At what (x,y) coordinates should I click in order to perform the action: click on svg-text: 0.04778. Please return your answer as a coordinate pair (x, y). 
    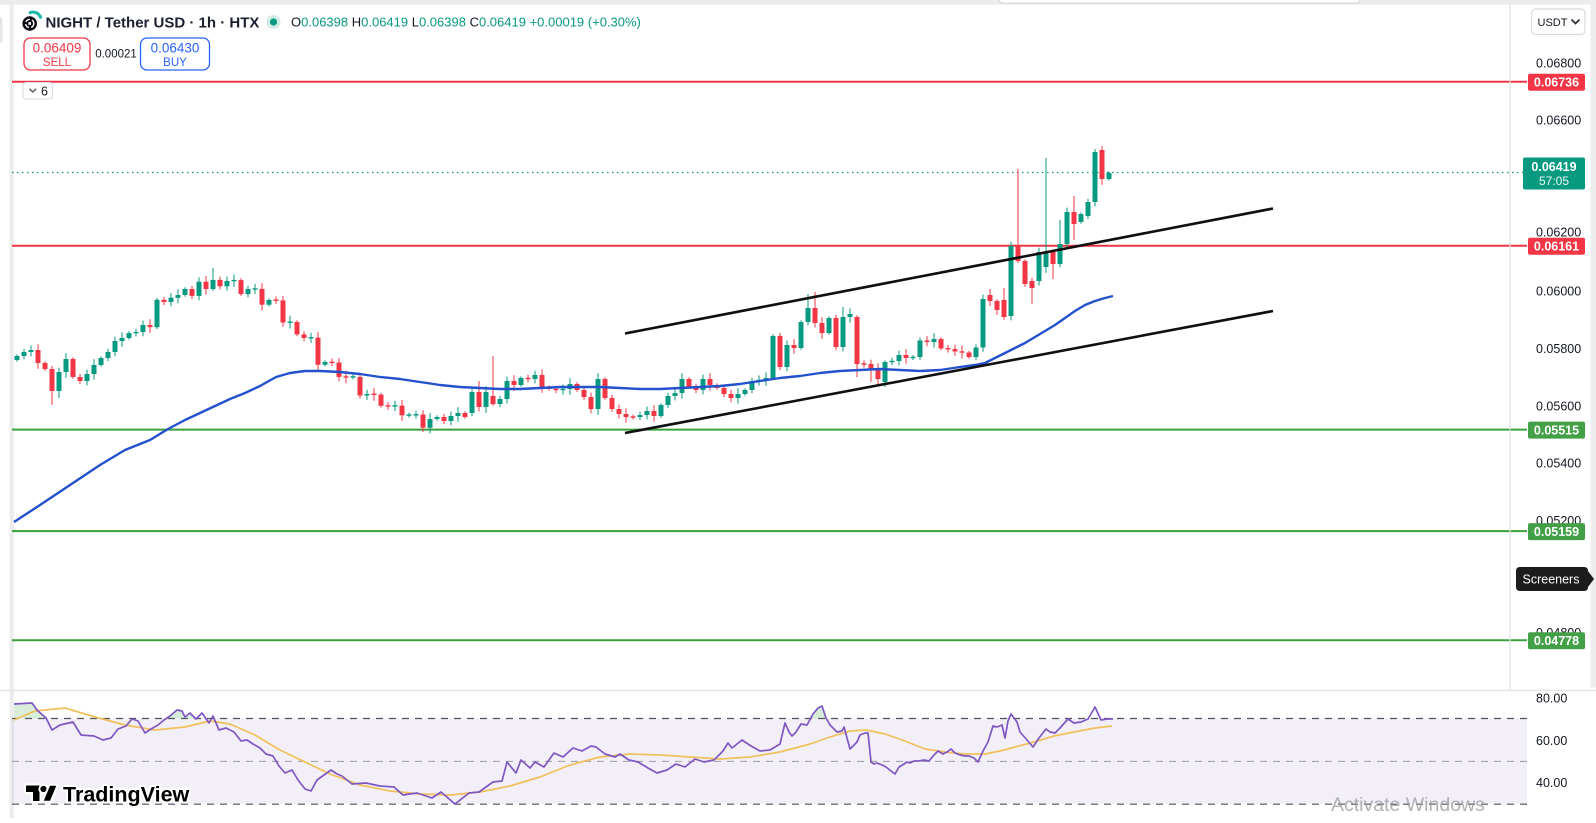
    Looking at the image, I should click on (1556, 641).